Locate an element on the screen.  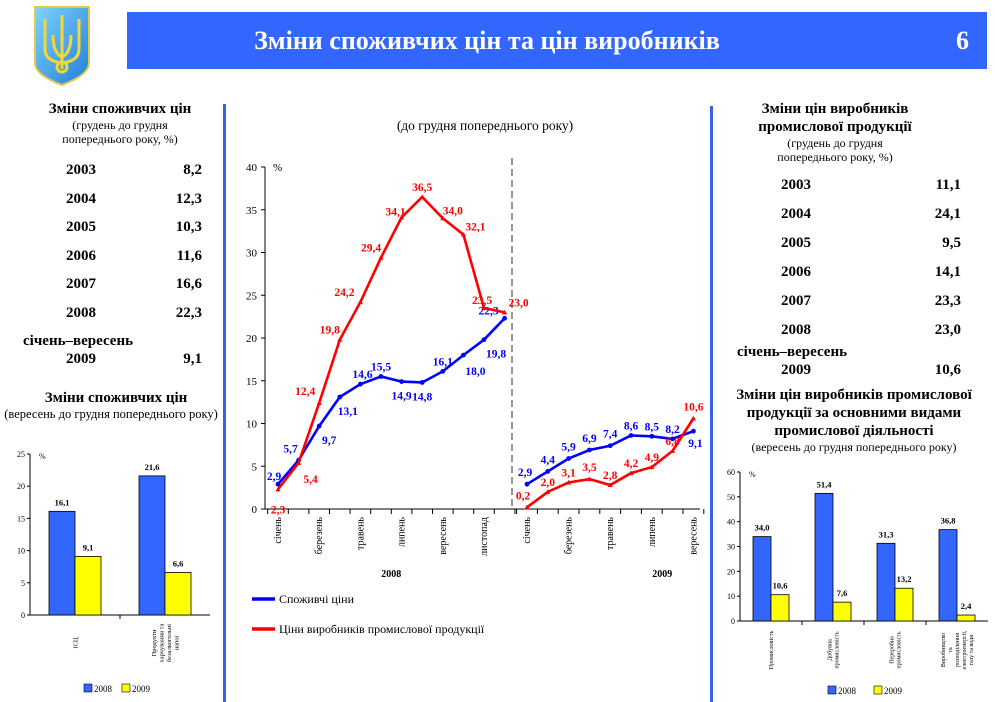
y-axis-unit: % is located at coordinates (277, 168).